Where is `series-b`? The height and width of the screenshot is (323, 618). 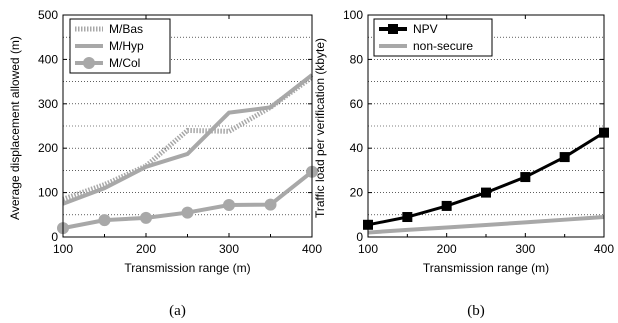
series-b is located at coordinates (486, 181).